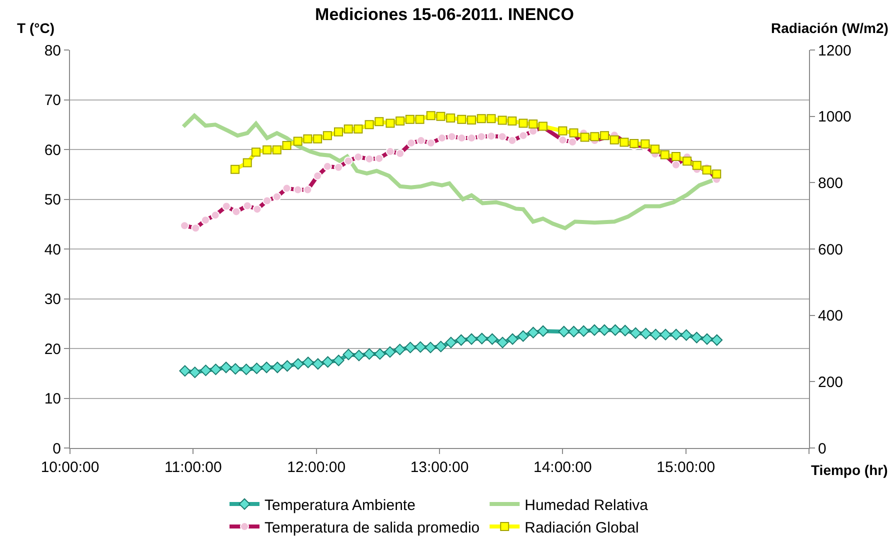 This screenshot has height=555, width=889. I want to click on y-tick-label: 50, so click(52, 200).